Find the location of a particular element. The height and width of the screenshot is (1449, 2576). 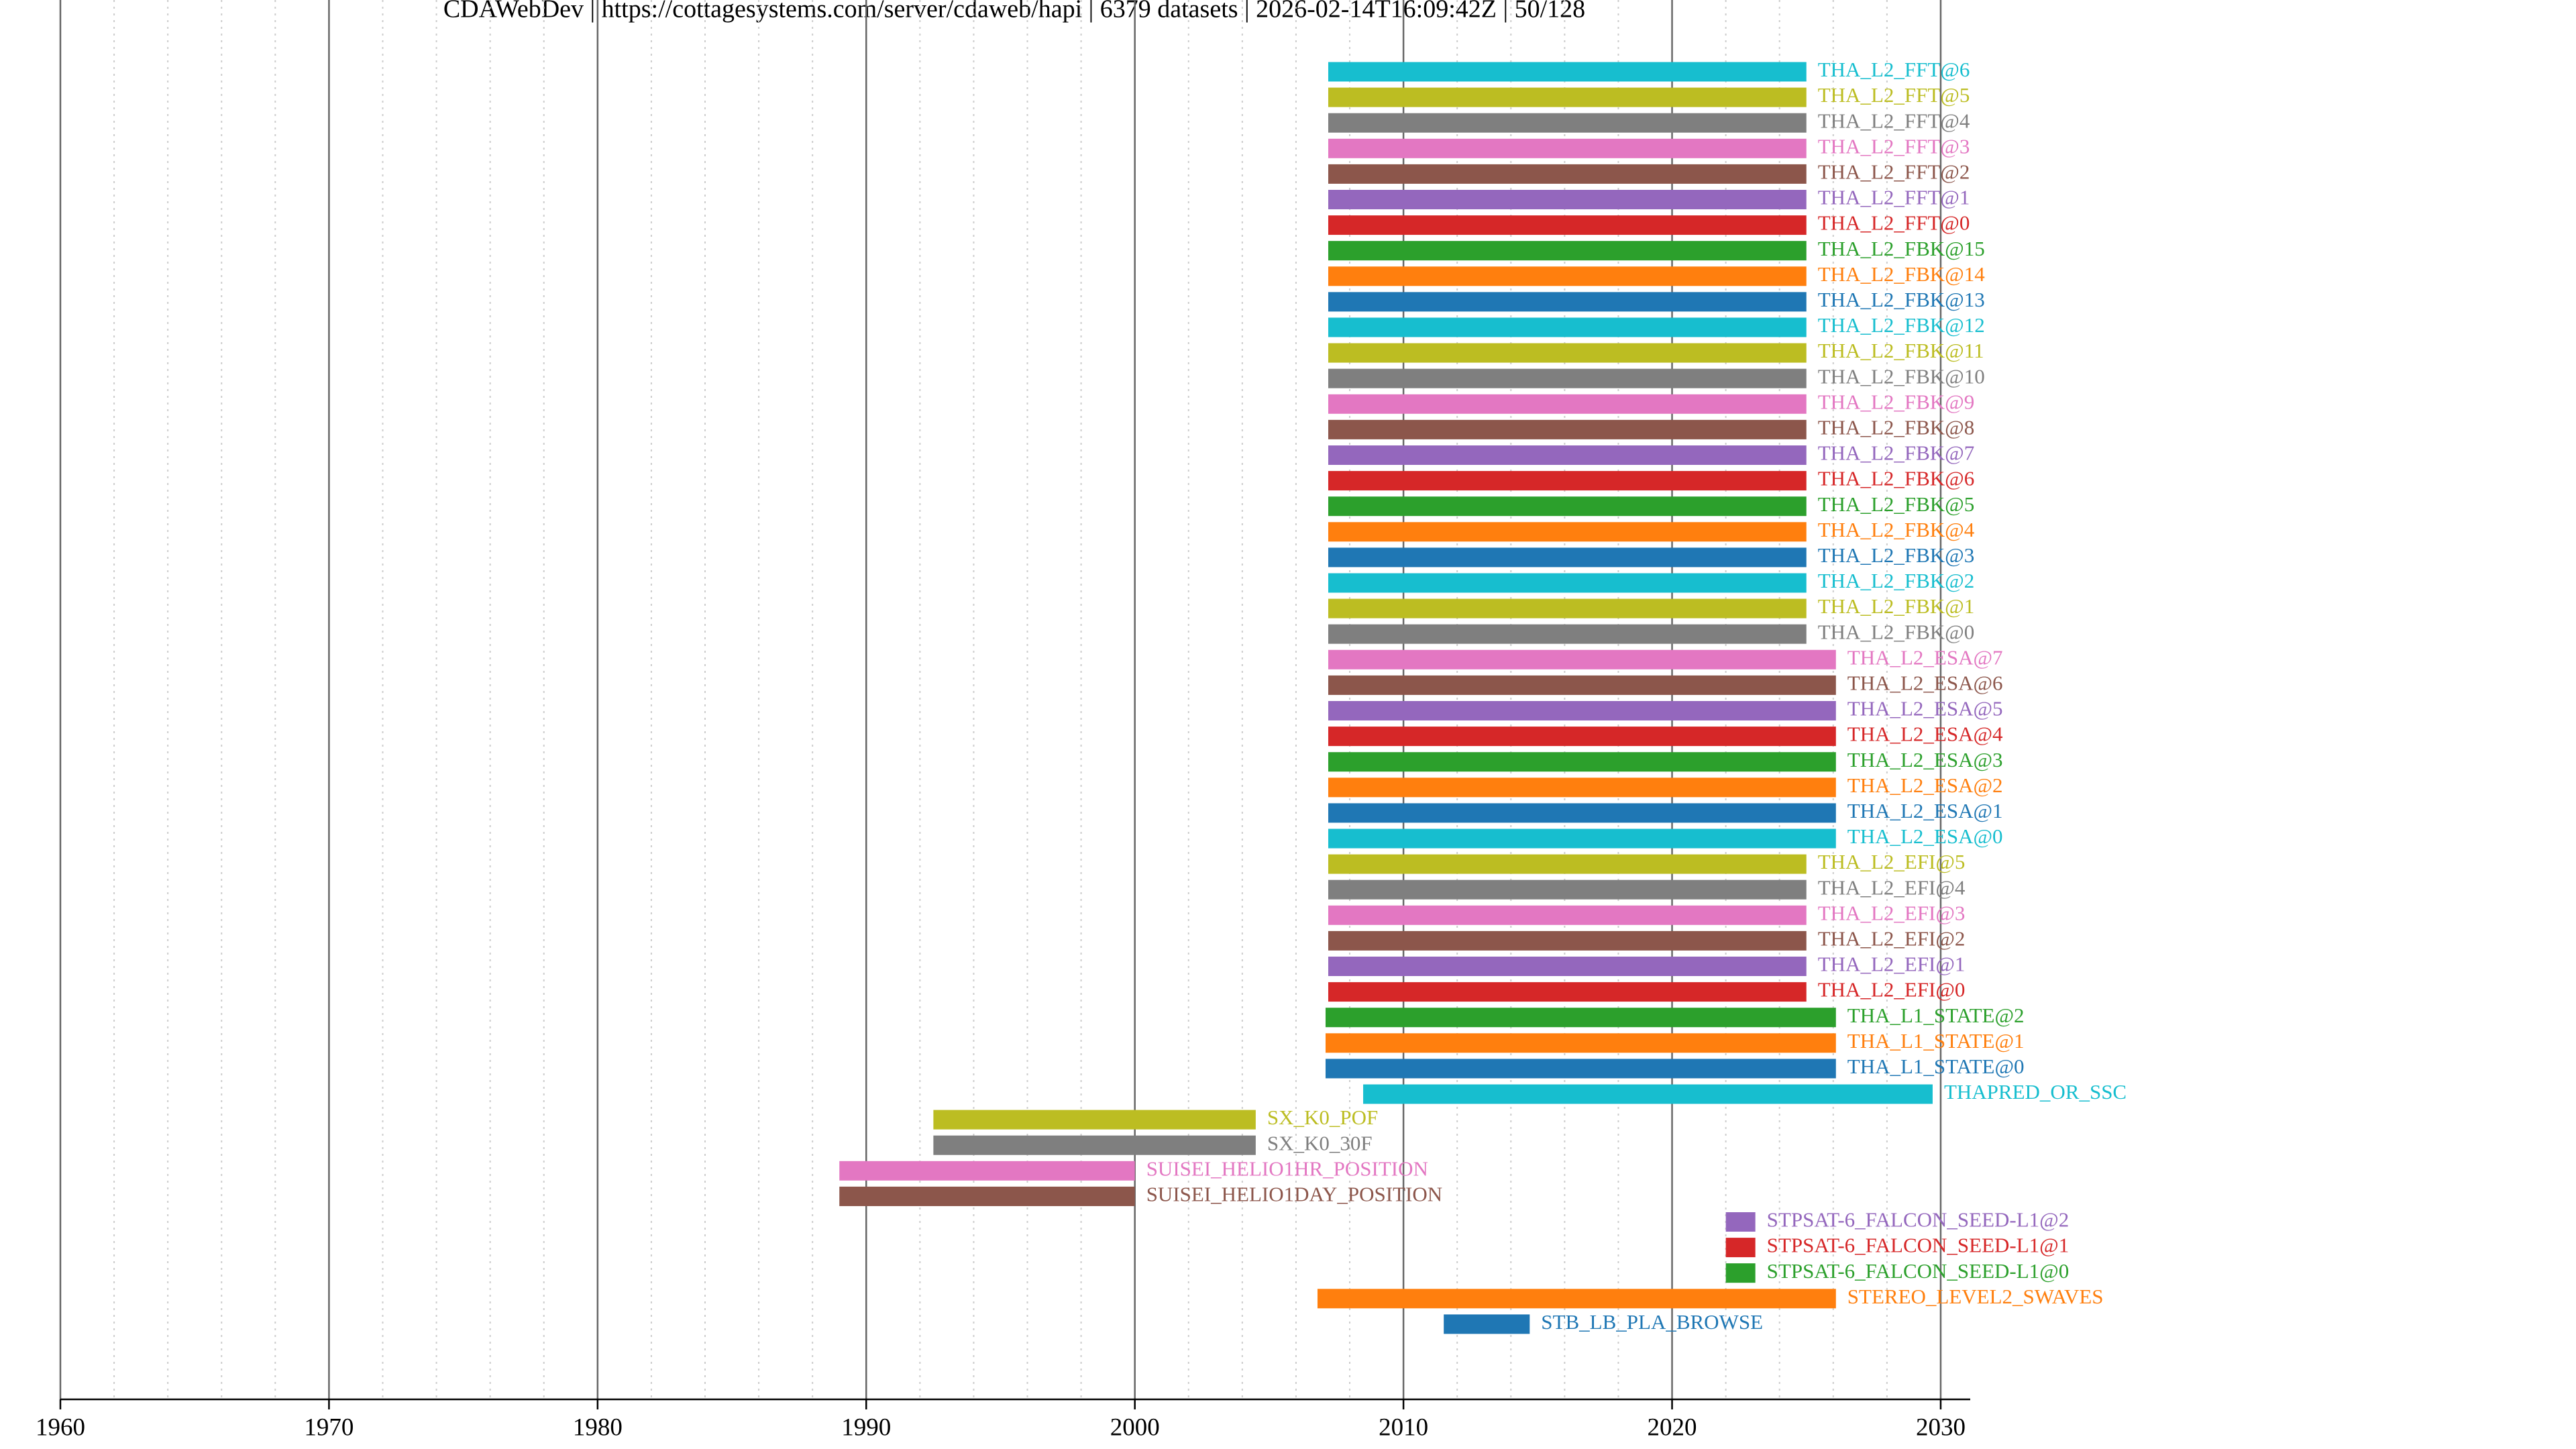

bar-label: SUISEI_HELIO1HR_POSITION is located at coordinates (1287, 1168).